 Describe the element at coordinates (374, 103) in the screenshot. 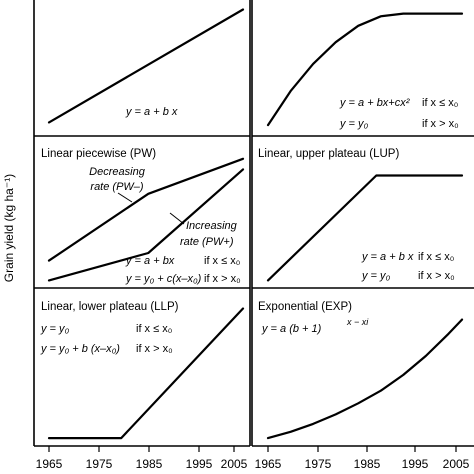

I see `panel-quadratic-eq1-expr: y = a + bx+cx²` at that location.